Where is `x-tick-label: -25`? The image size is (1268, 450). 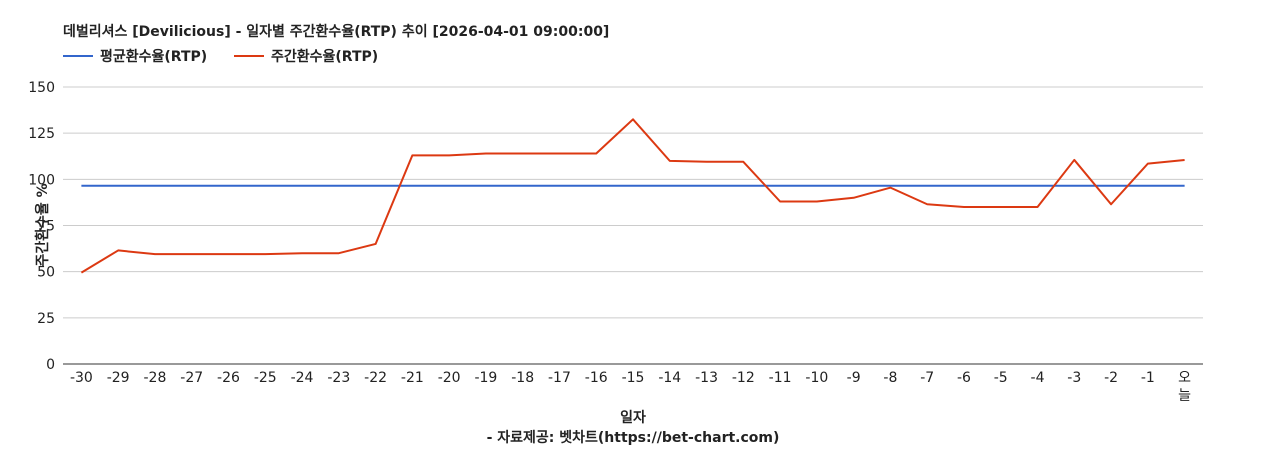 x-tick-label: -25 is located at coordinates (265, 378).